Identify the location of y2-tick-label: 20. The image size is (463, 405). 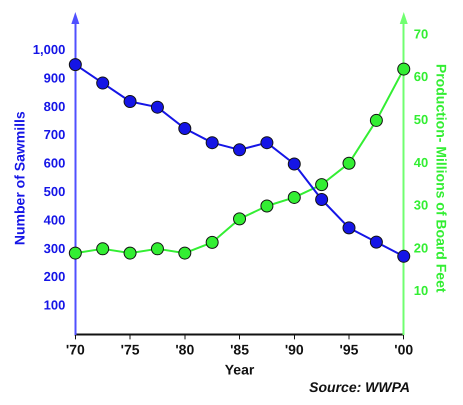
(421, 248).